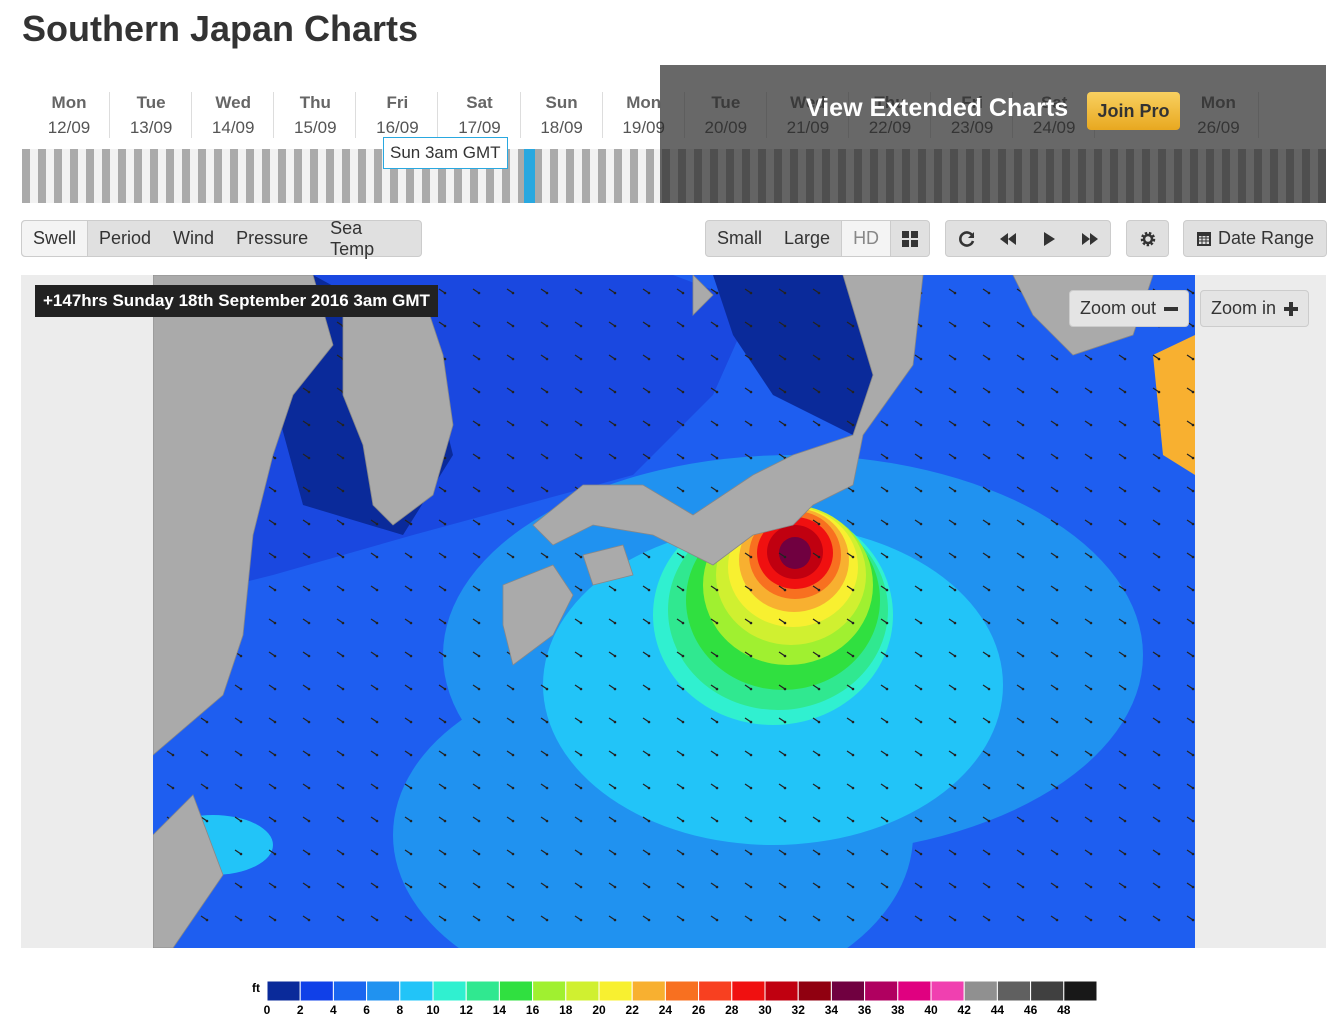 The width and height of the screenshot is (1336, 1032). Describe the element at coordinates (300, 1010) in the screenshot. I see `legend-label: 2` at that location.